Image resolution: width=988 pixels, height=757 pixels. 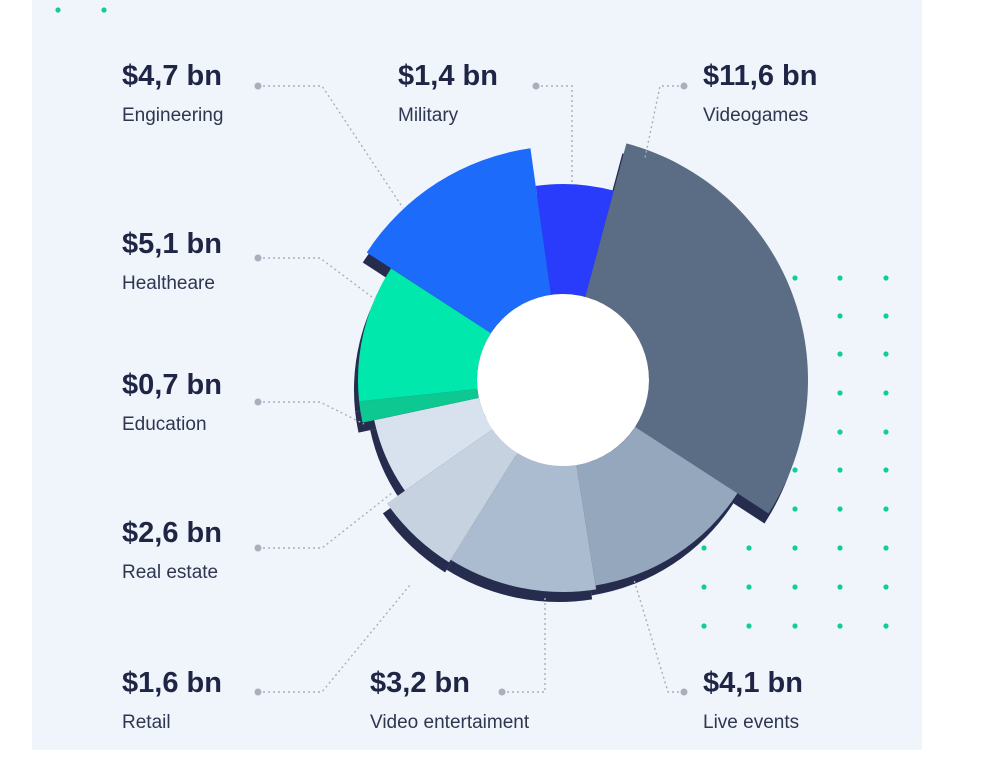 I want to click on slice-retail, so click(x=452, y=496).